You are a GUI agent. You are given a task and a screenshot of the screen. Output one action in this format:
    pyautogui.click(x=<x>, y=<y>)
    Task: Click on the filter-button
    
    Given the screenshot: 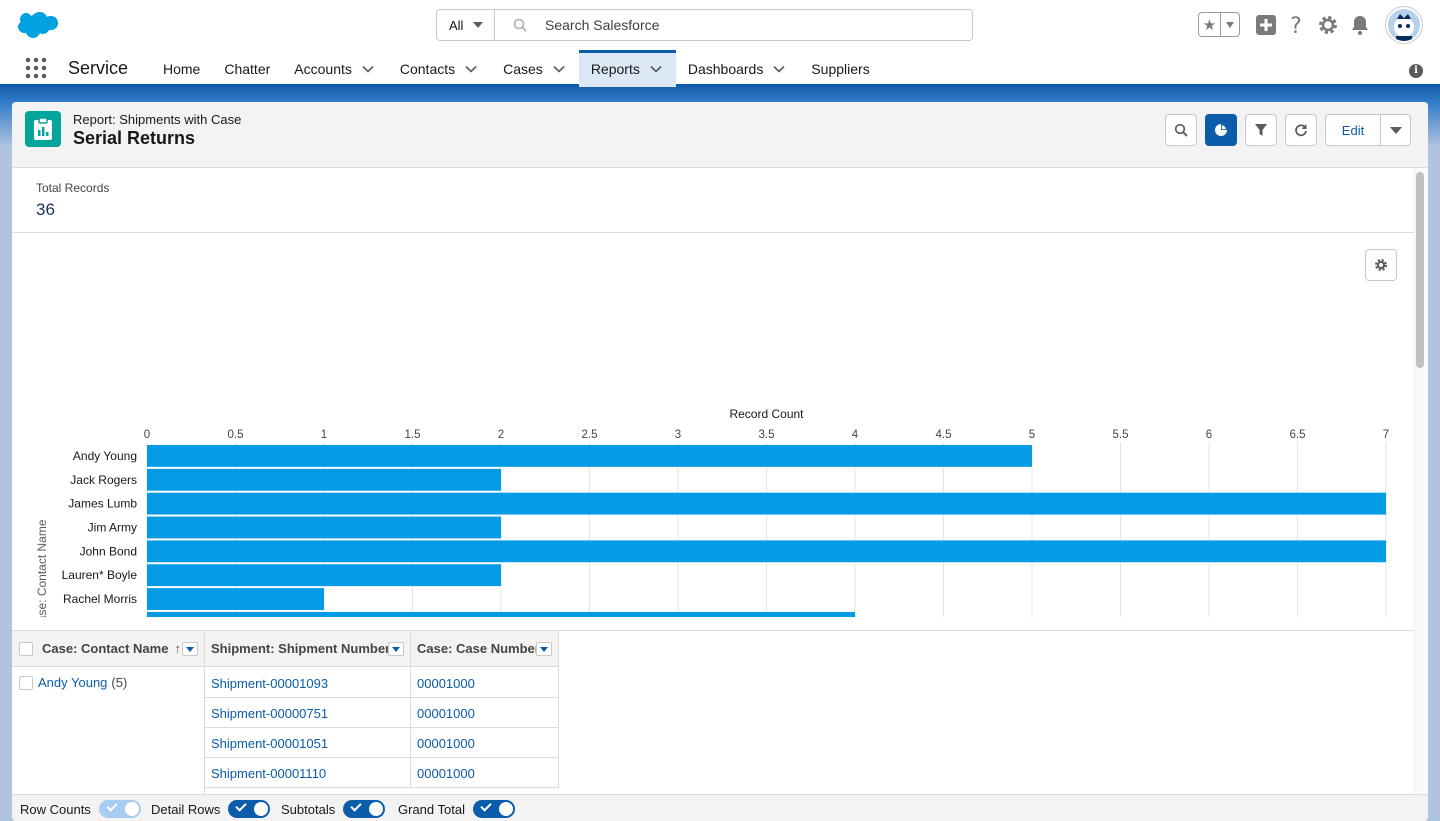 What is the action you would take?
    pyautogui.click(x=1261, y=130)
    